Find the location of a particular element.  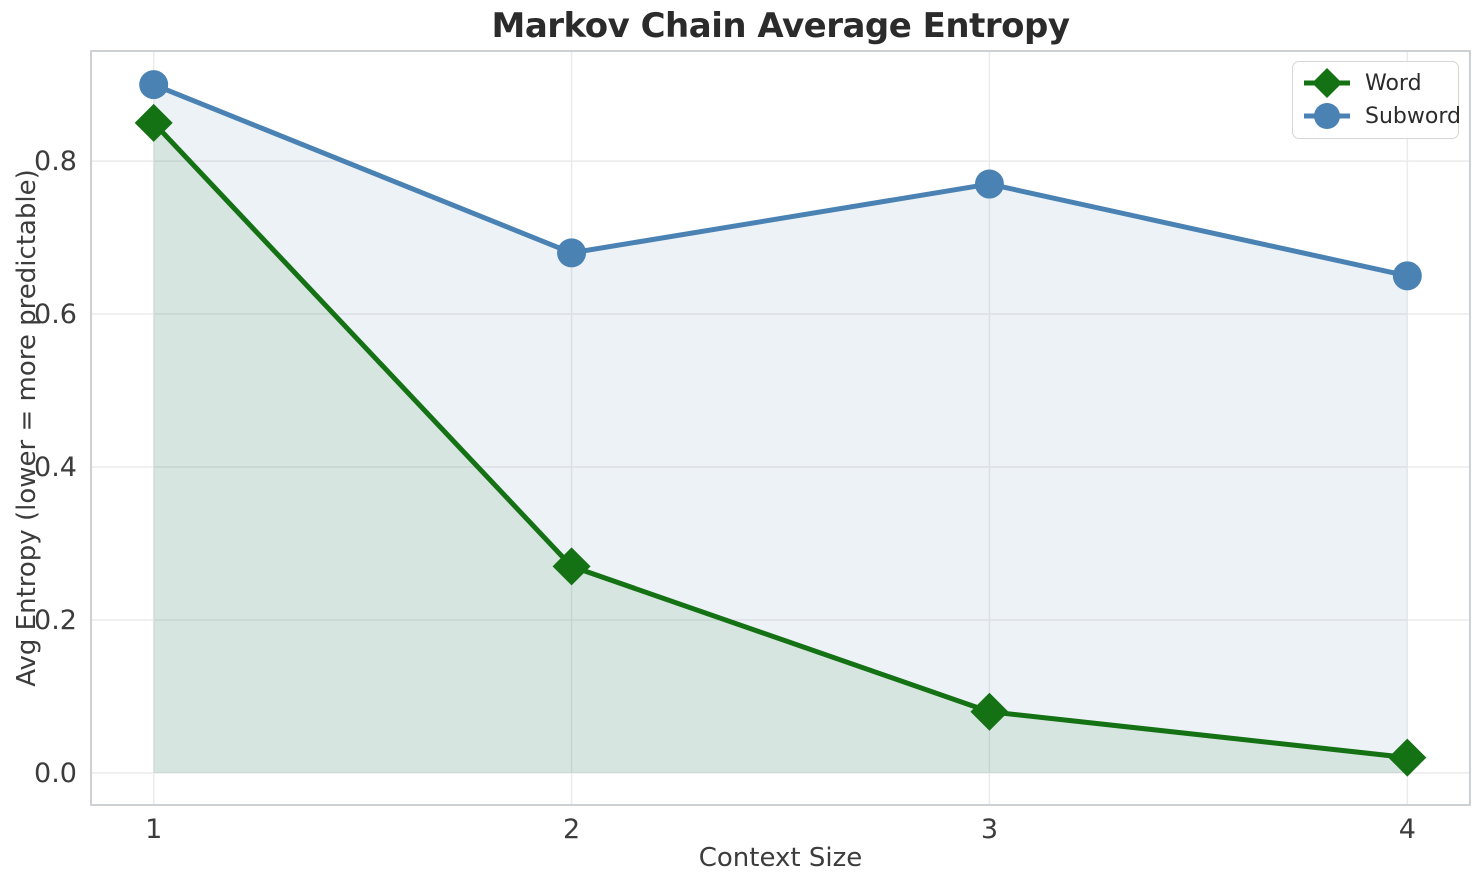

y-tick-label: 0.6 is located at coordinates (55, 314).